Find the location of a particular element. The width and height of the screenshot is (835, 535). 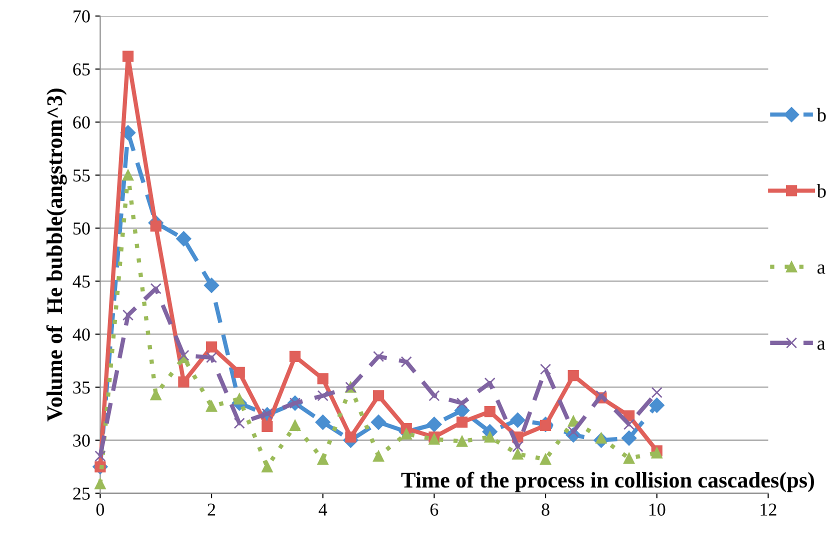

y-tick-label: 50 is located at coordinates (81, 228).